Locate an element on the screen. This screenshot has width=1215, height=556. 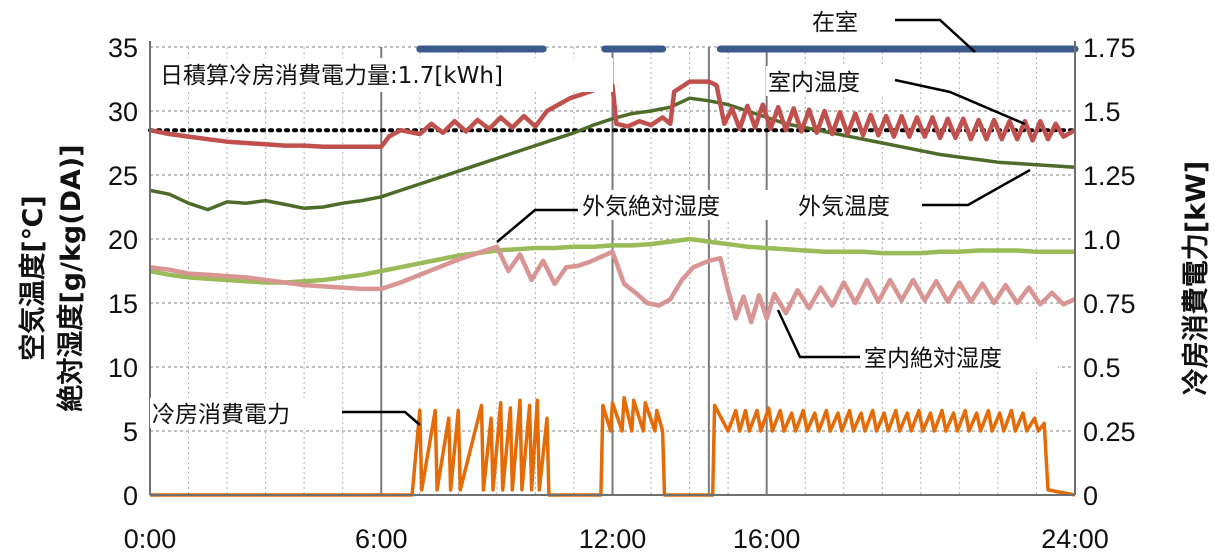
y-left-tick-label: 25 is located at coordinates (123, 176).